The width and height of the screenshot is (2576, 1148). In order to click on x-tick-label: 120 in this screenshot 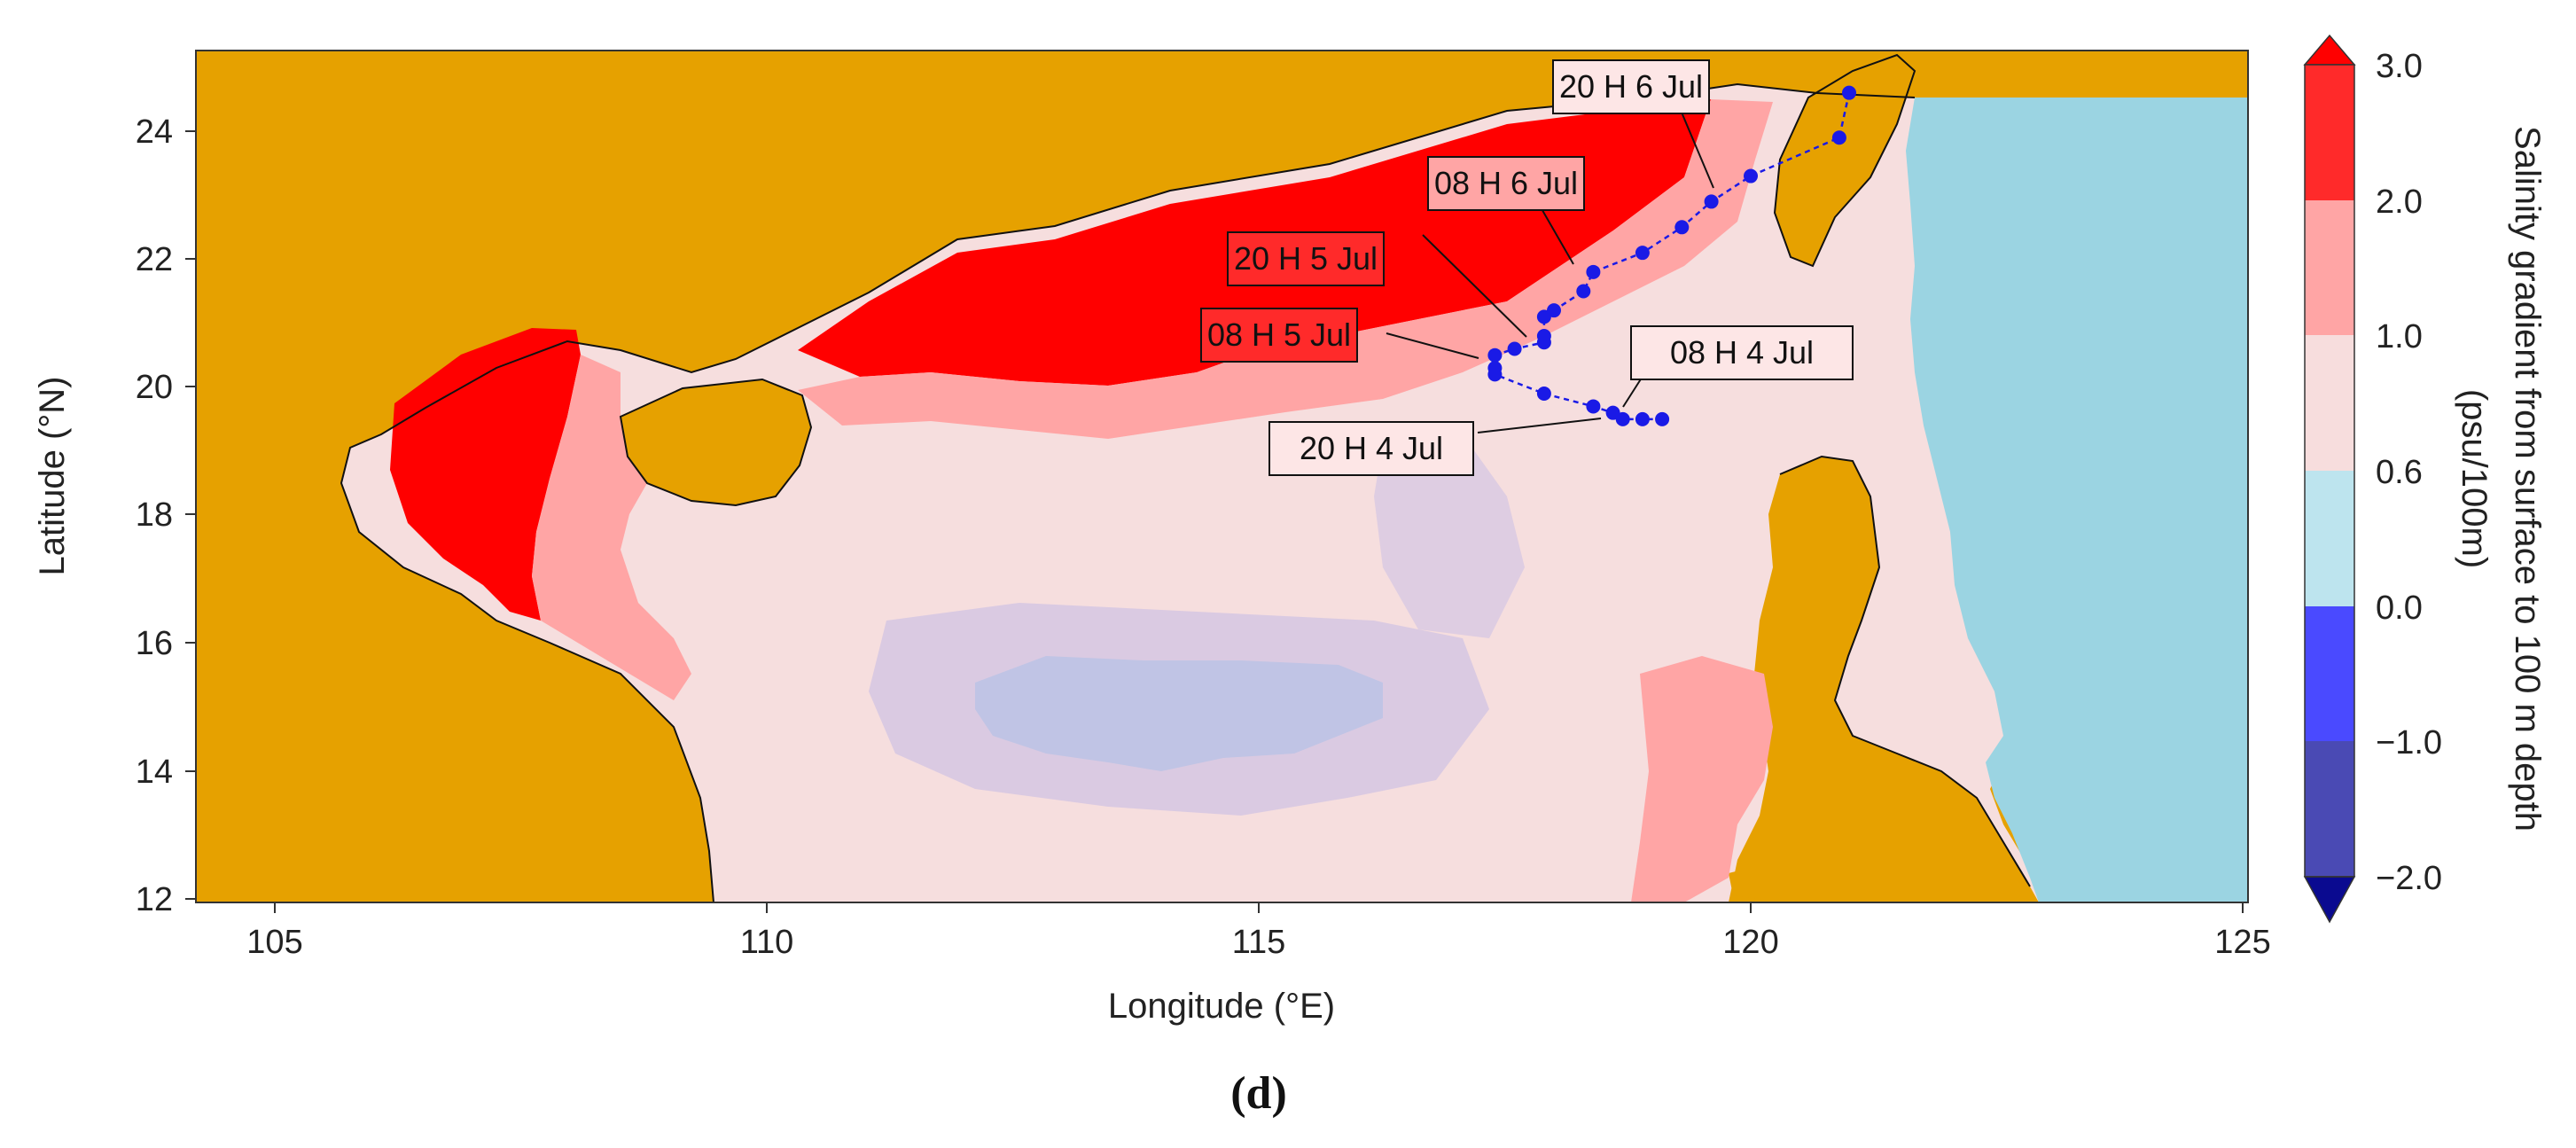, I will do `click(1750, 942)`.